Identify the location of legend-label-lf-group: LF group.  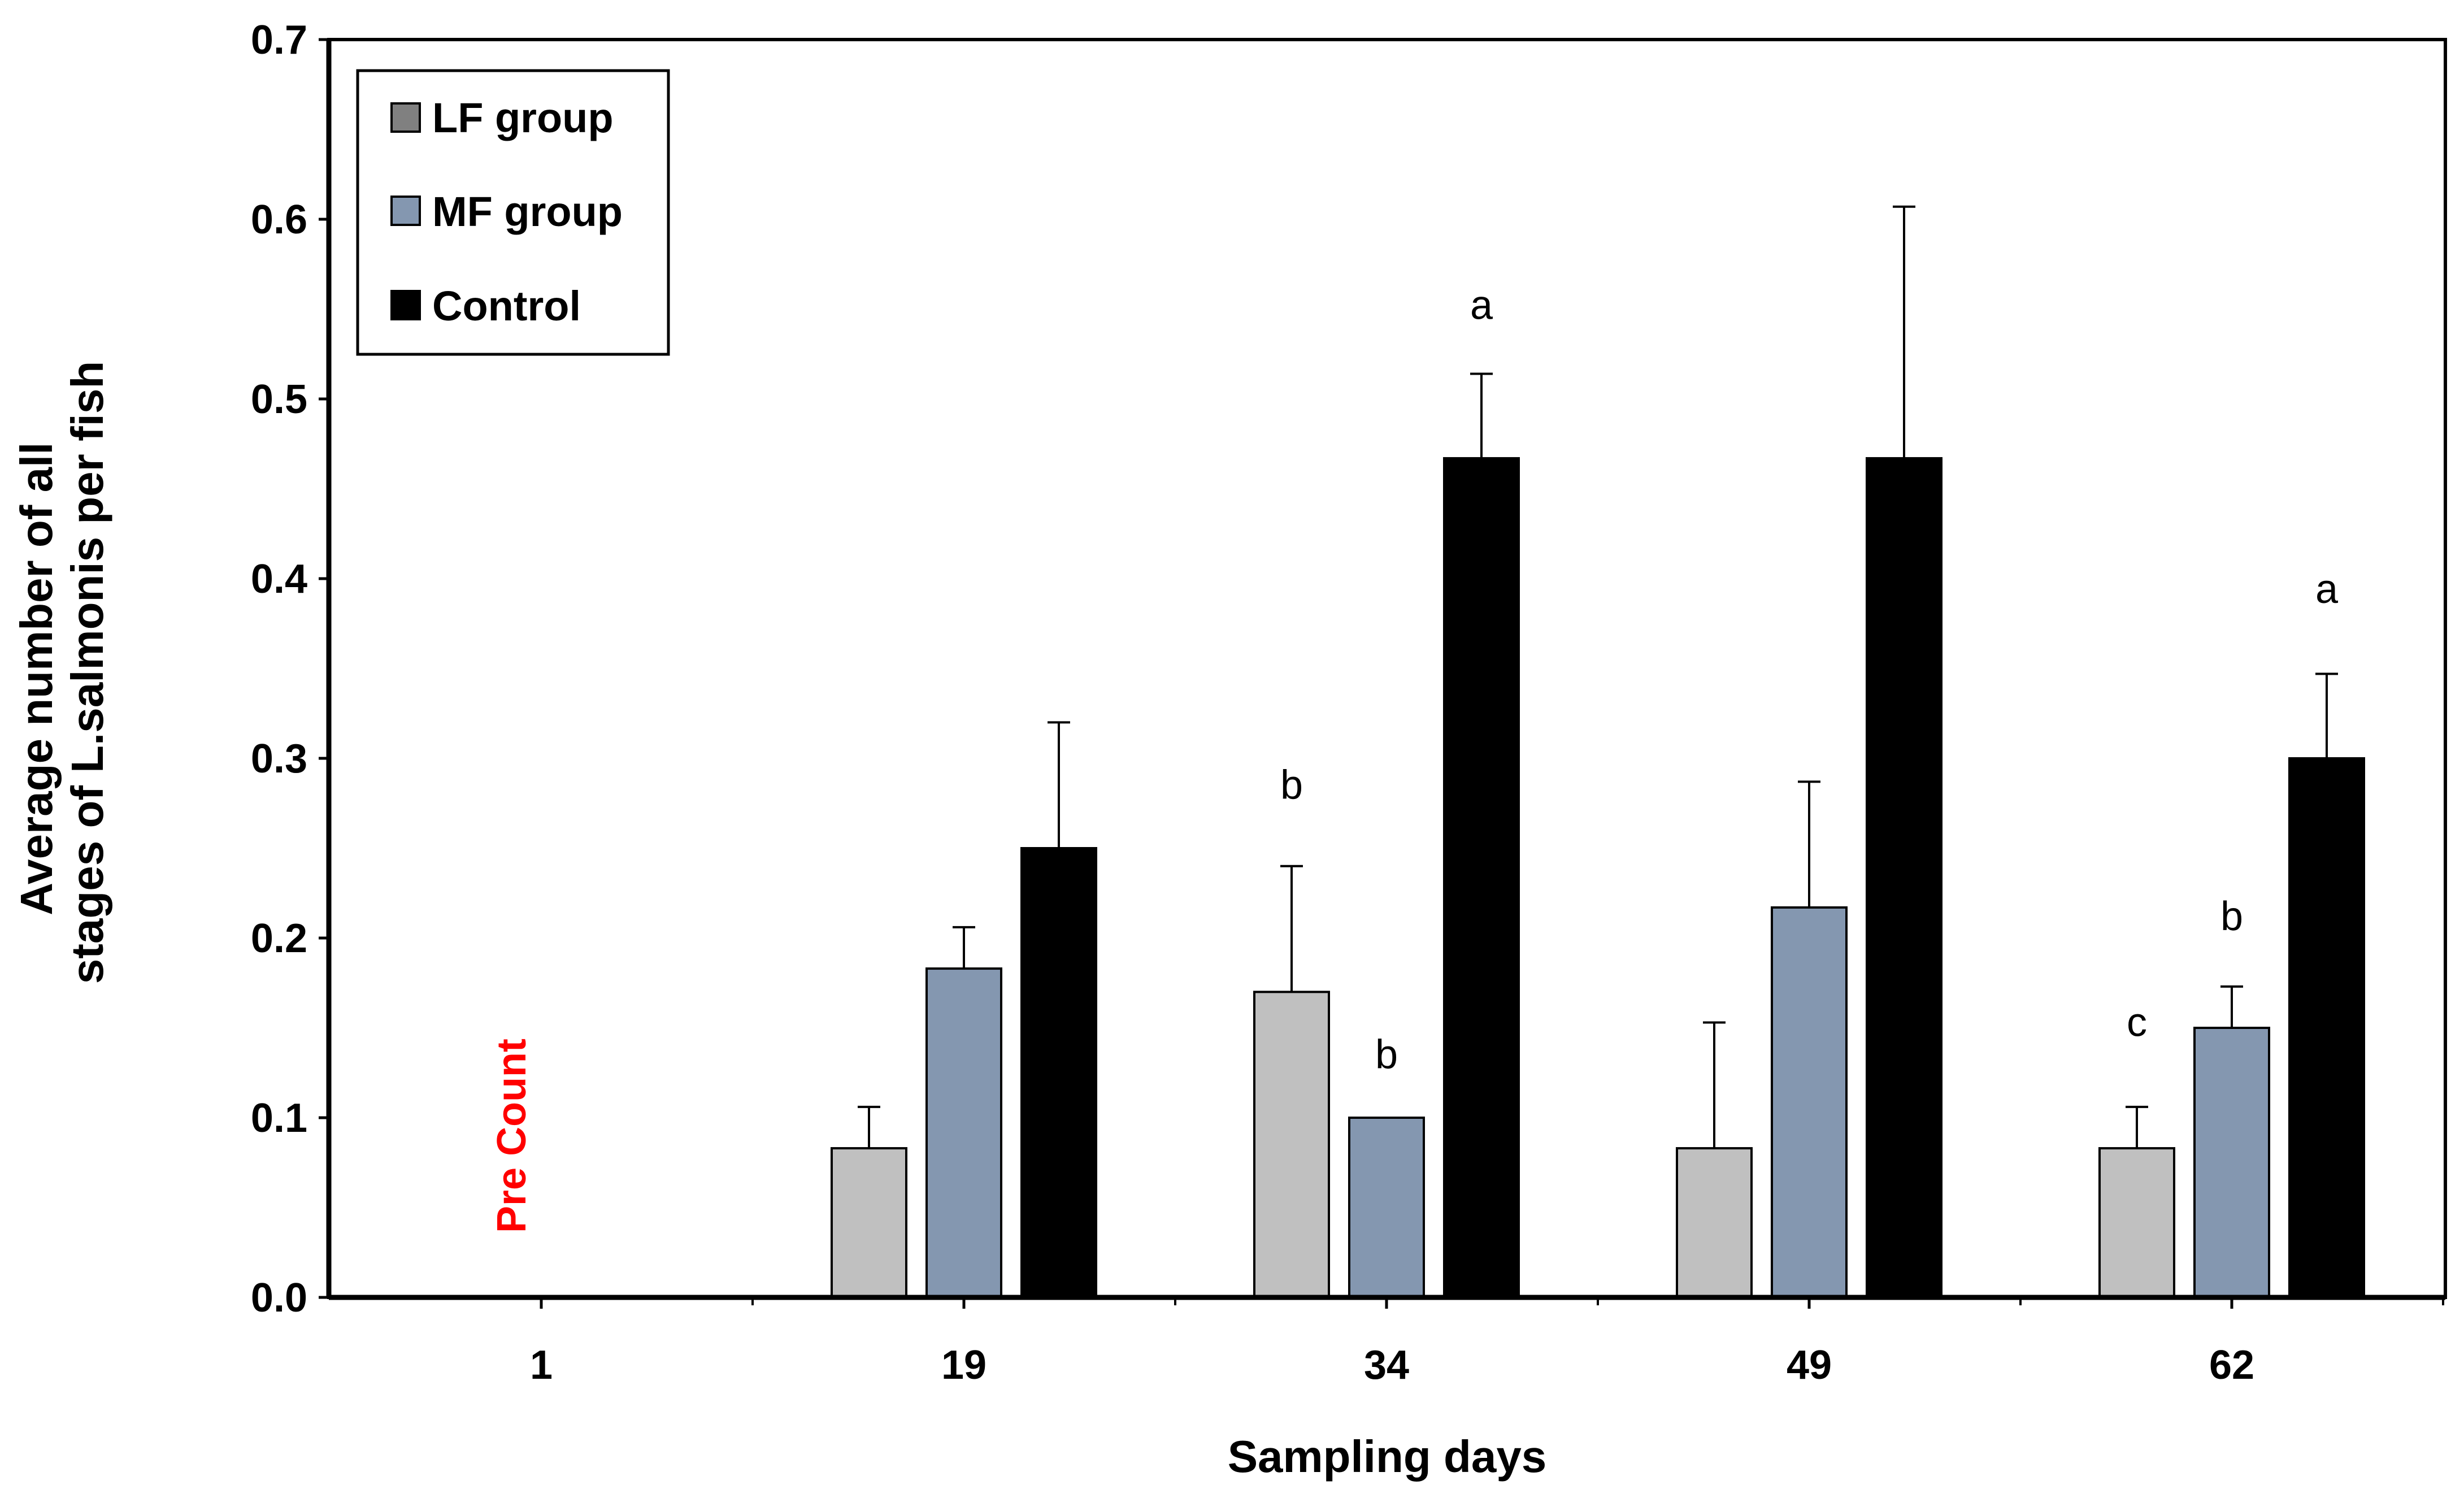
(523, 117).